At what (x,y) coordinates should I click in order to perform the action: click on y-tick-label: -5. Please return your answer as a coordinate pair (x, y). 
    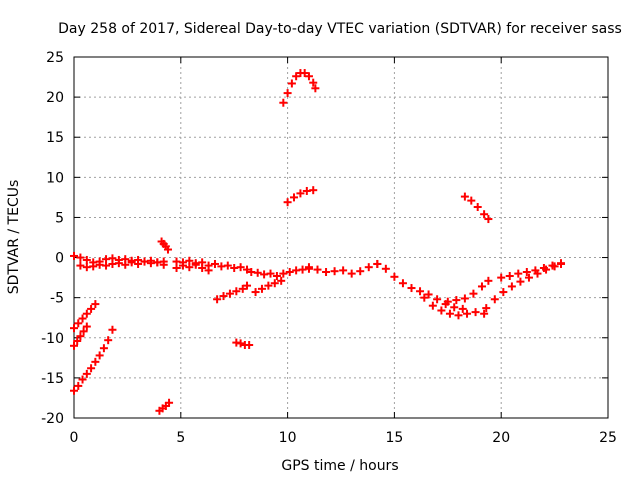
    Looking at the image, I should click on (57, 299).